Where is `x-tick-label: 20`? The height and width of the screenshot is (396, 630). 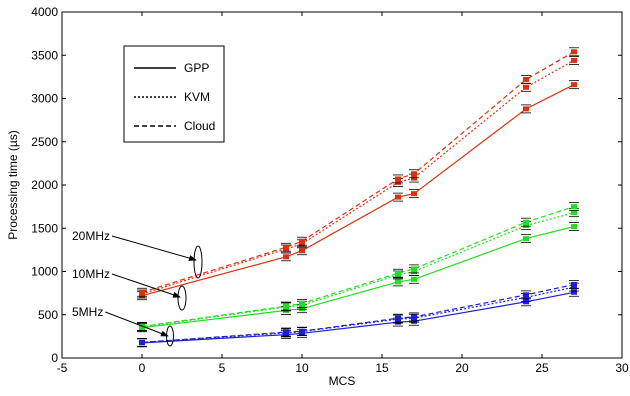
x-tick-label: 20 is located at coordinates (462, 368).